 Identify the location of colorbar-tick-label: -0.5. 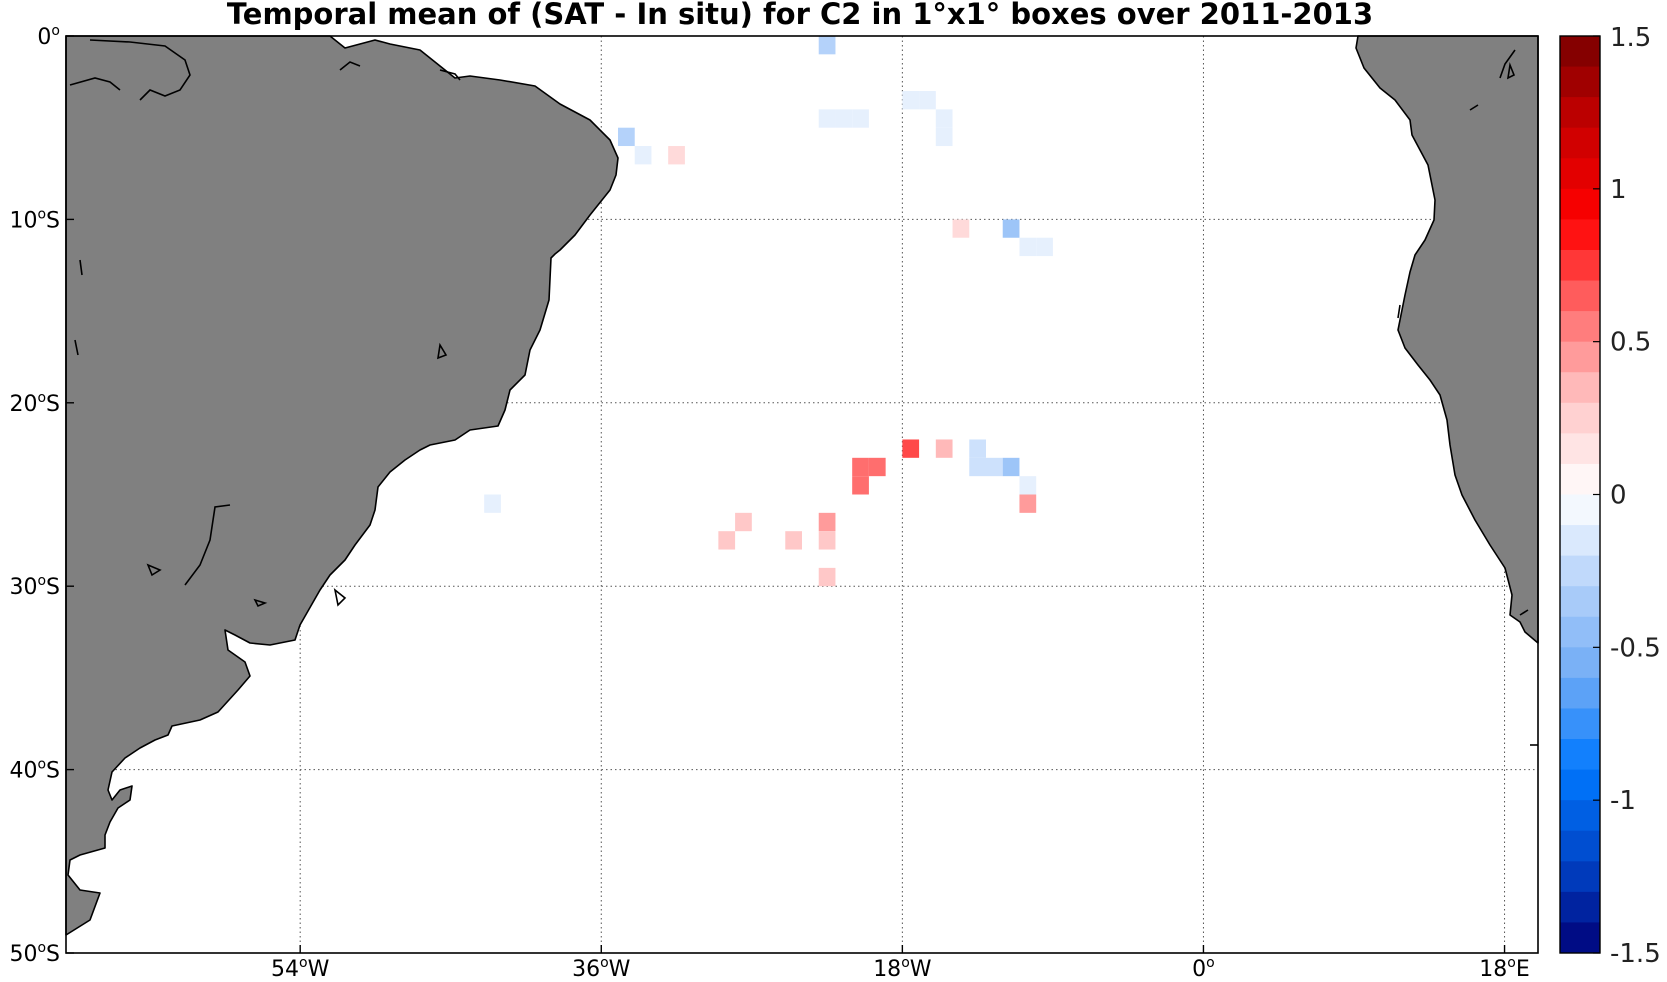
(1635, 648).